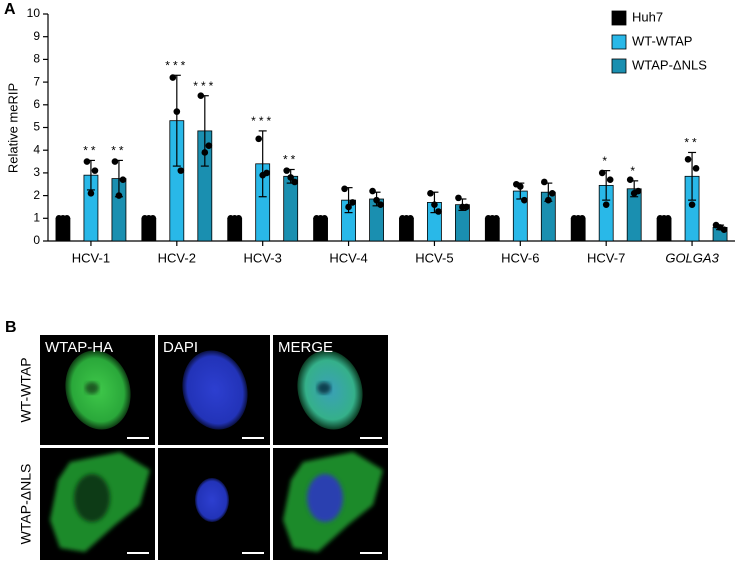  I want to click on y-tick-label: 7, so click(36, 81).